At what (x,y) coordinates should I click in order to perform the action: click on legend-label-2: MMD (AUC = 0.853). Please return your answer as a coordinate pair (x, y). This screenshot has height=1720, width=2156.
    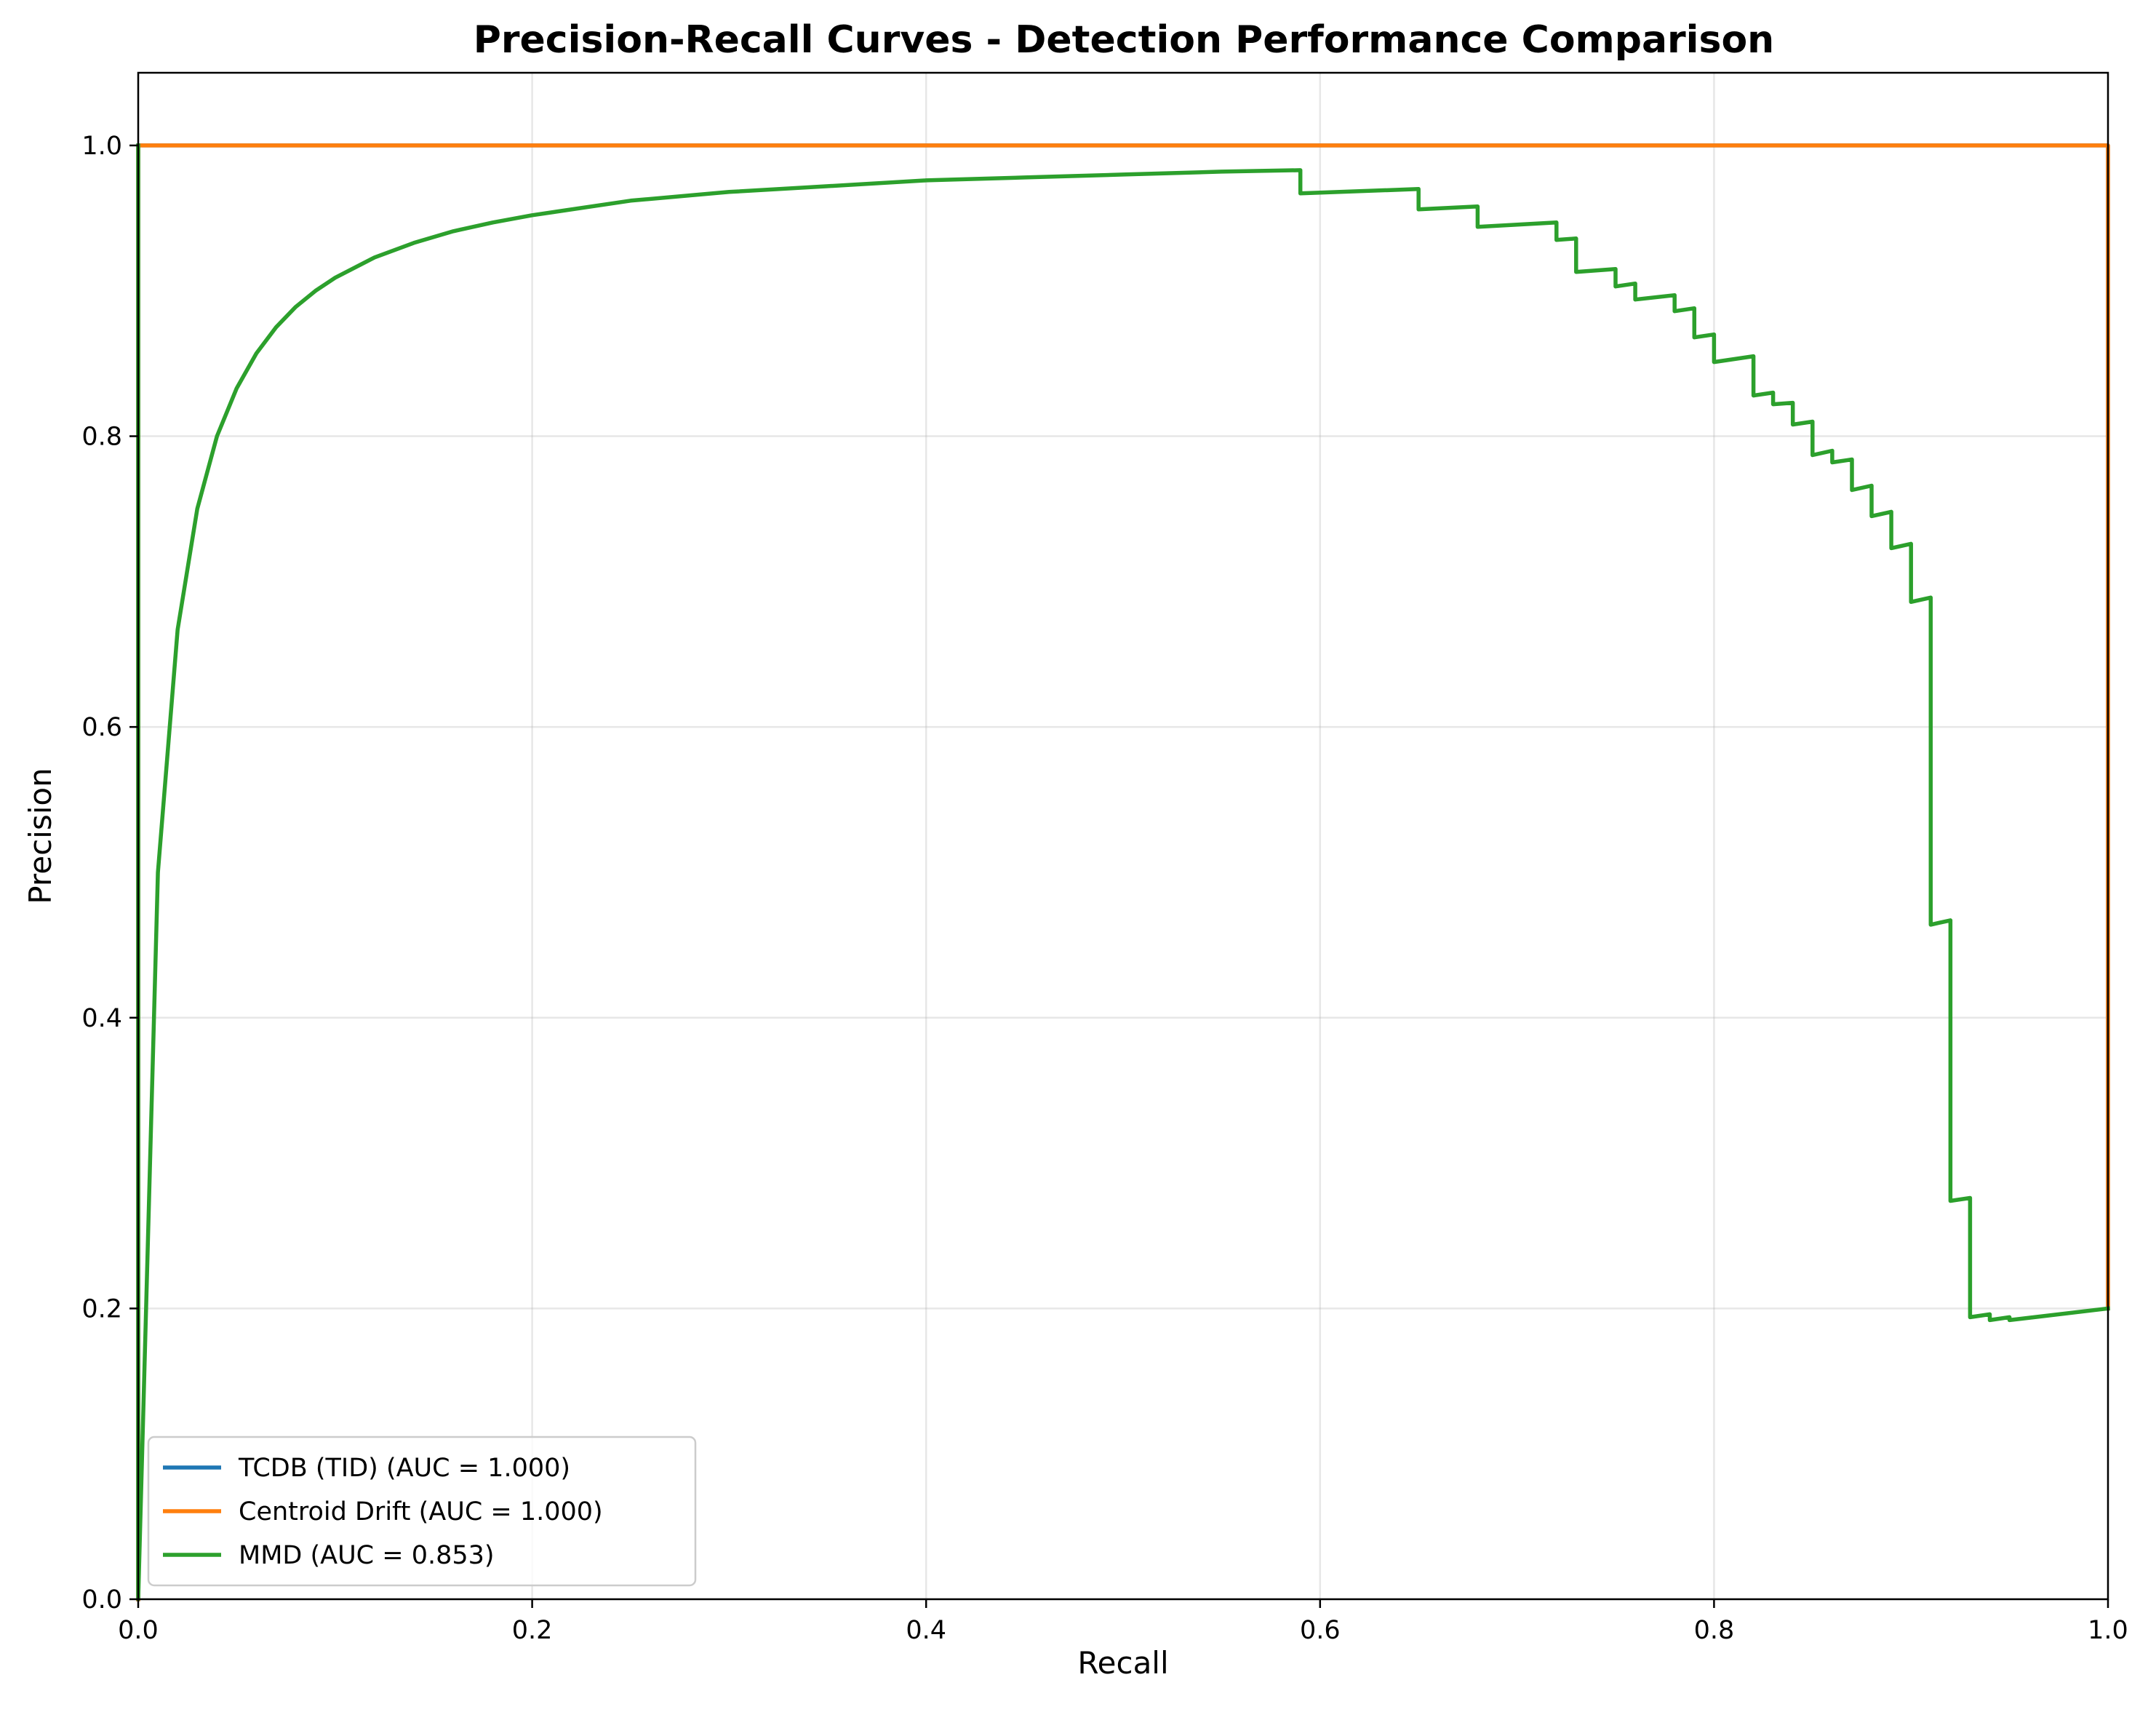
    Looking at the image, I should click on (367, 1556).